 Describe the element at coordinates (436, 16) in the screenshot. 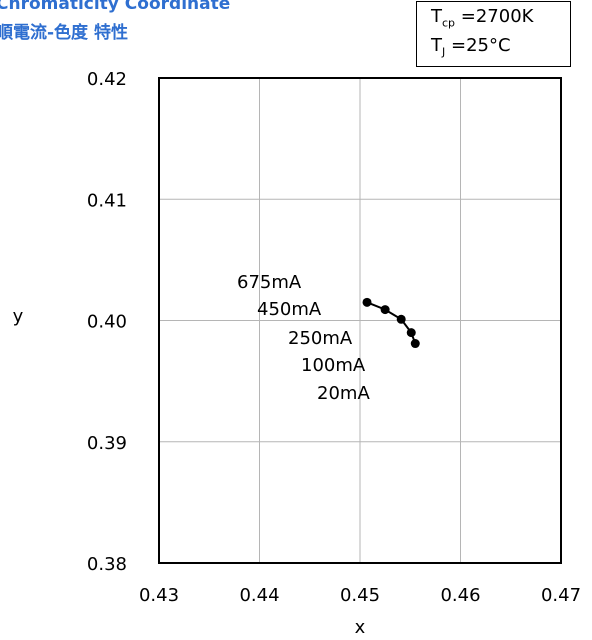

I see `tcp-symbol: T` at that location.